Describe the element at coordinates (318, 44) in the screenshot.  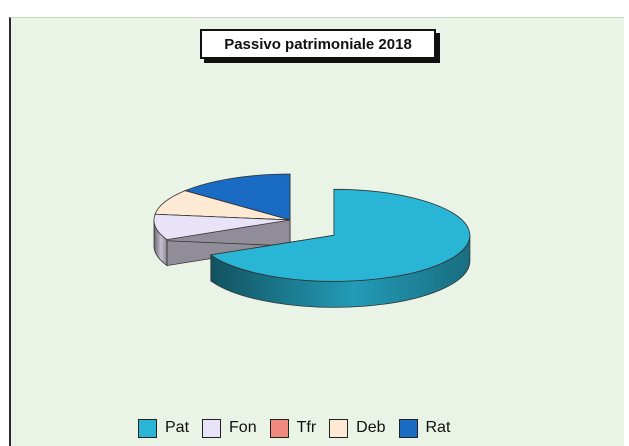
I see `chart-title: Passivo patrimoniale 2018` at that location.